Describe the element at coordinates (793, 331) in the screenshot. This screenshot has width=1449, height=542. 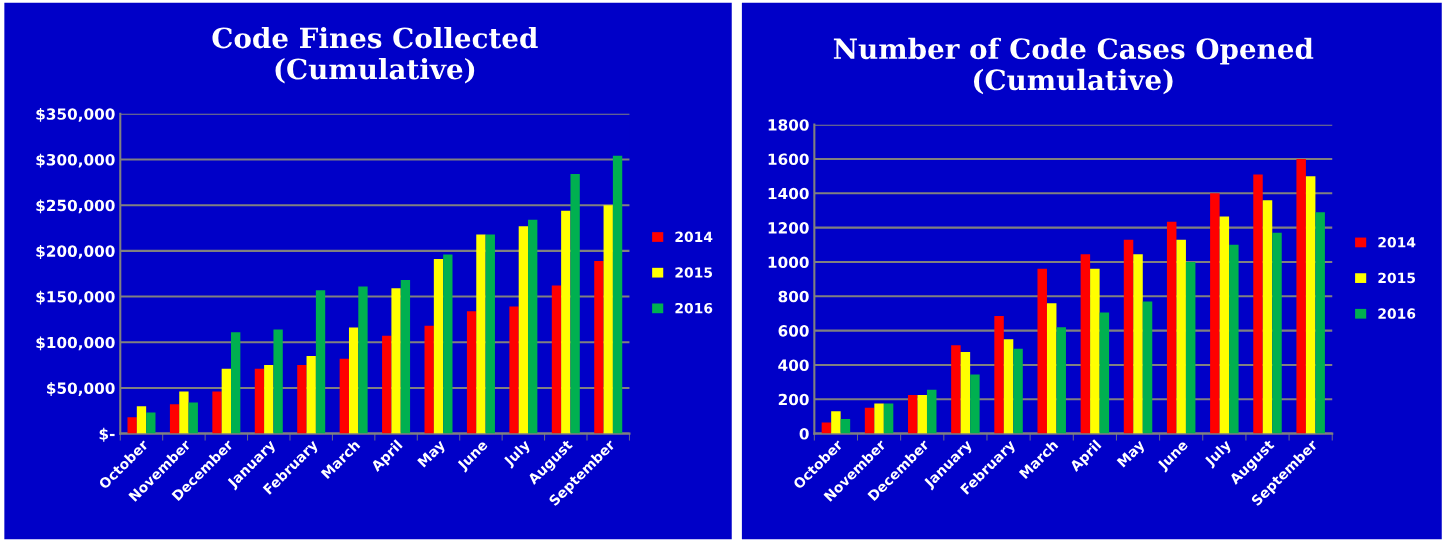
I see `y-tick-label: 600` at that location.